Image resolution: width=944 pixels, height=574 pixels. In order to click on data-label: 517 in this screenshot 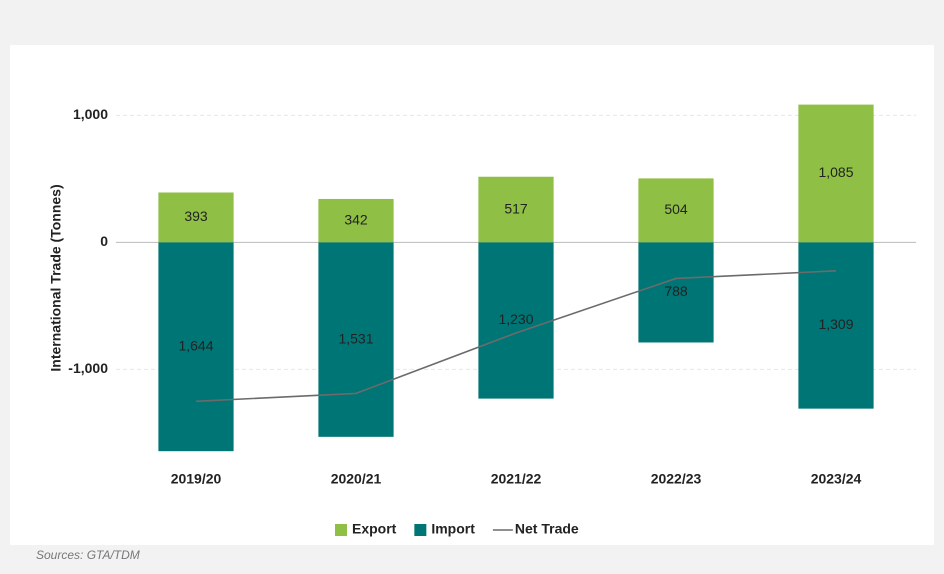, I will do `click(516, 208)`.